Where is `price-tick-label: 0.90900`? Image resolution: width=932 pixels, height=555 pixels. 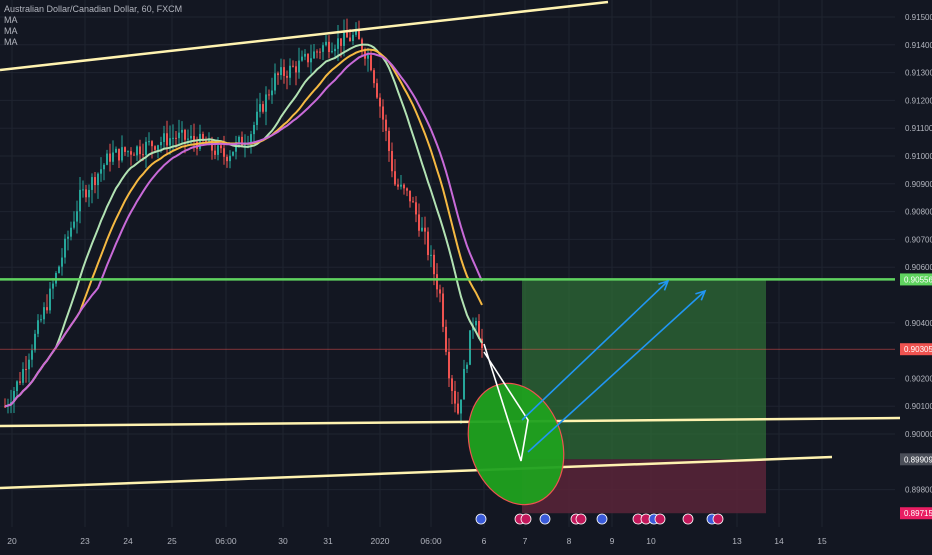 price-tick-label: 0.90900 is located at coordinates (918, 184).